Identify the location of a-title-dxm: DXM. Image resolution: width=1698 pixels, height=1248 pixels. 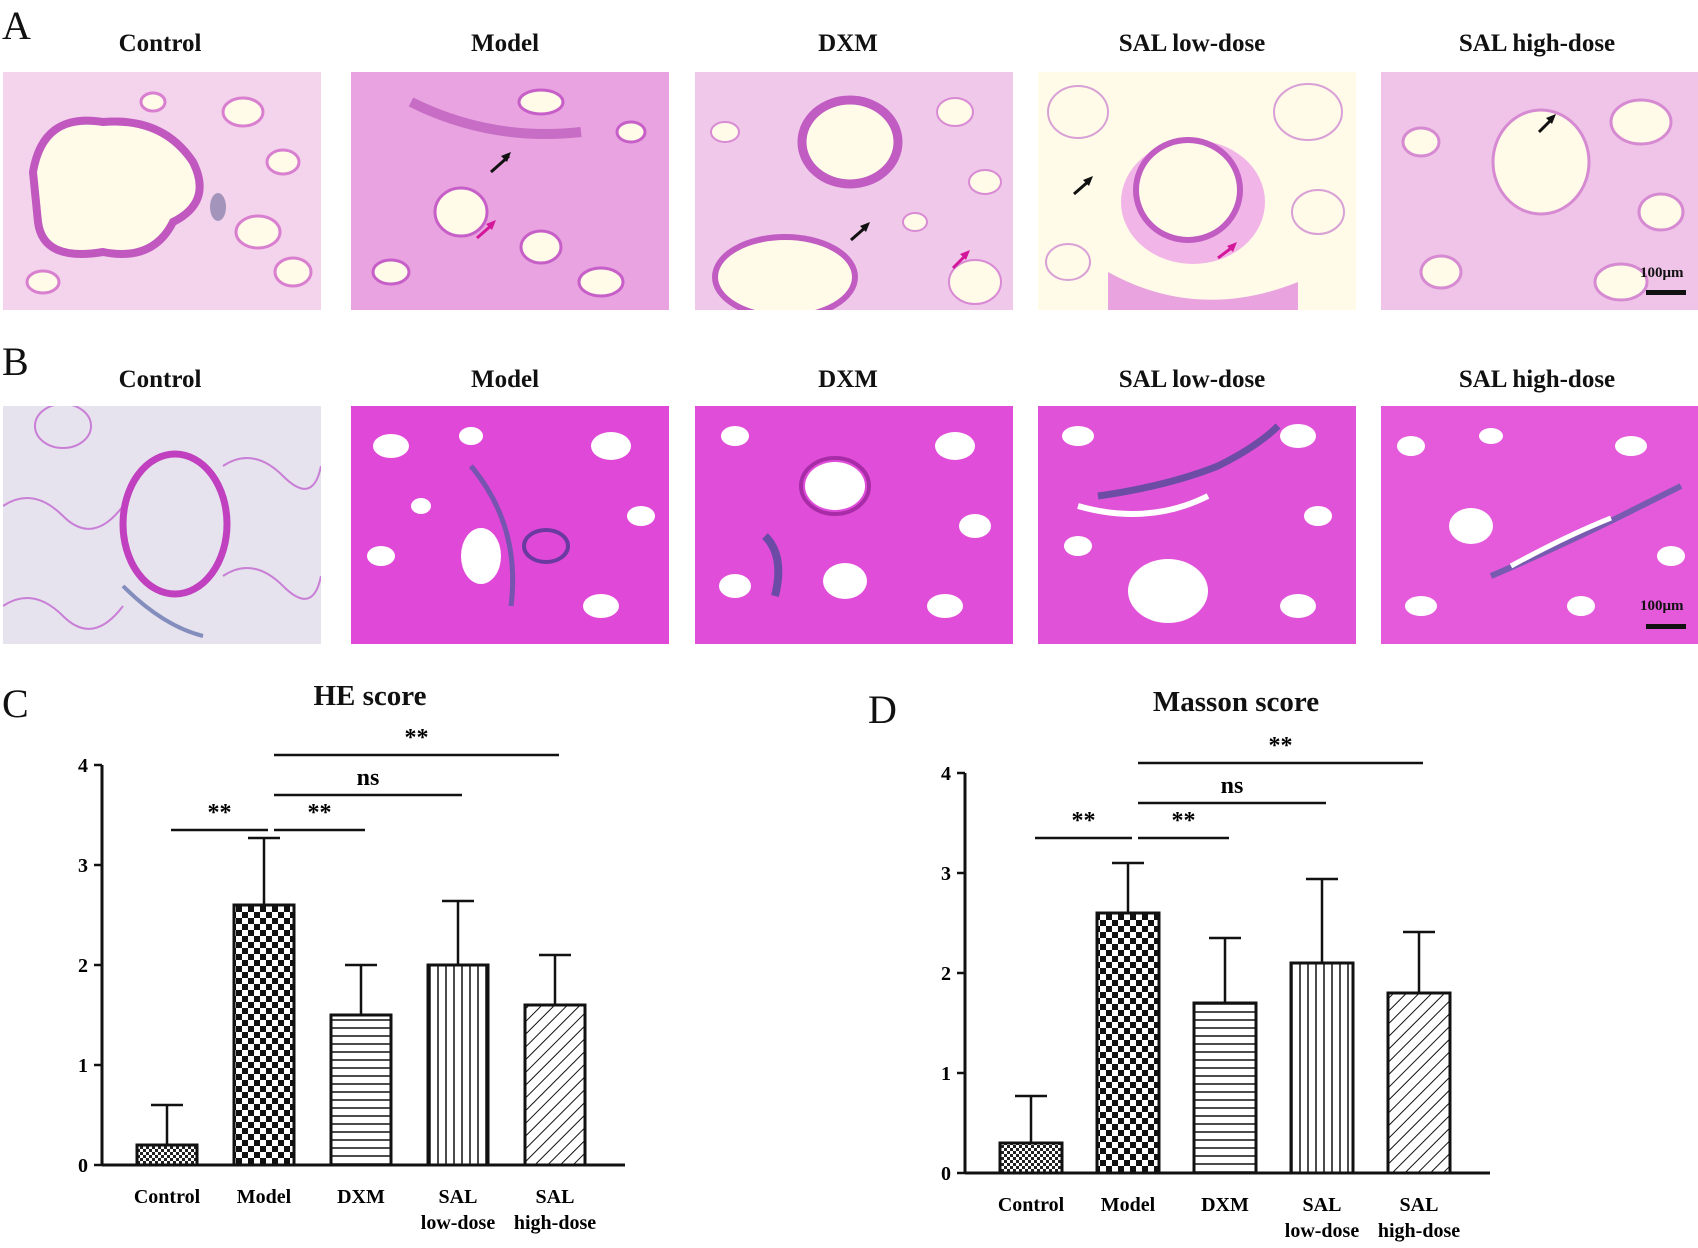
(848, 43).